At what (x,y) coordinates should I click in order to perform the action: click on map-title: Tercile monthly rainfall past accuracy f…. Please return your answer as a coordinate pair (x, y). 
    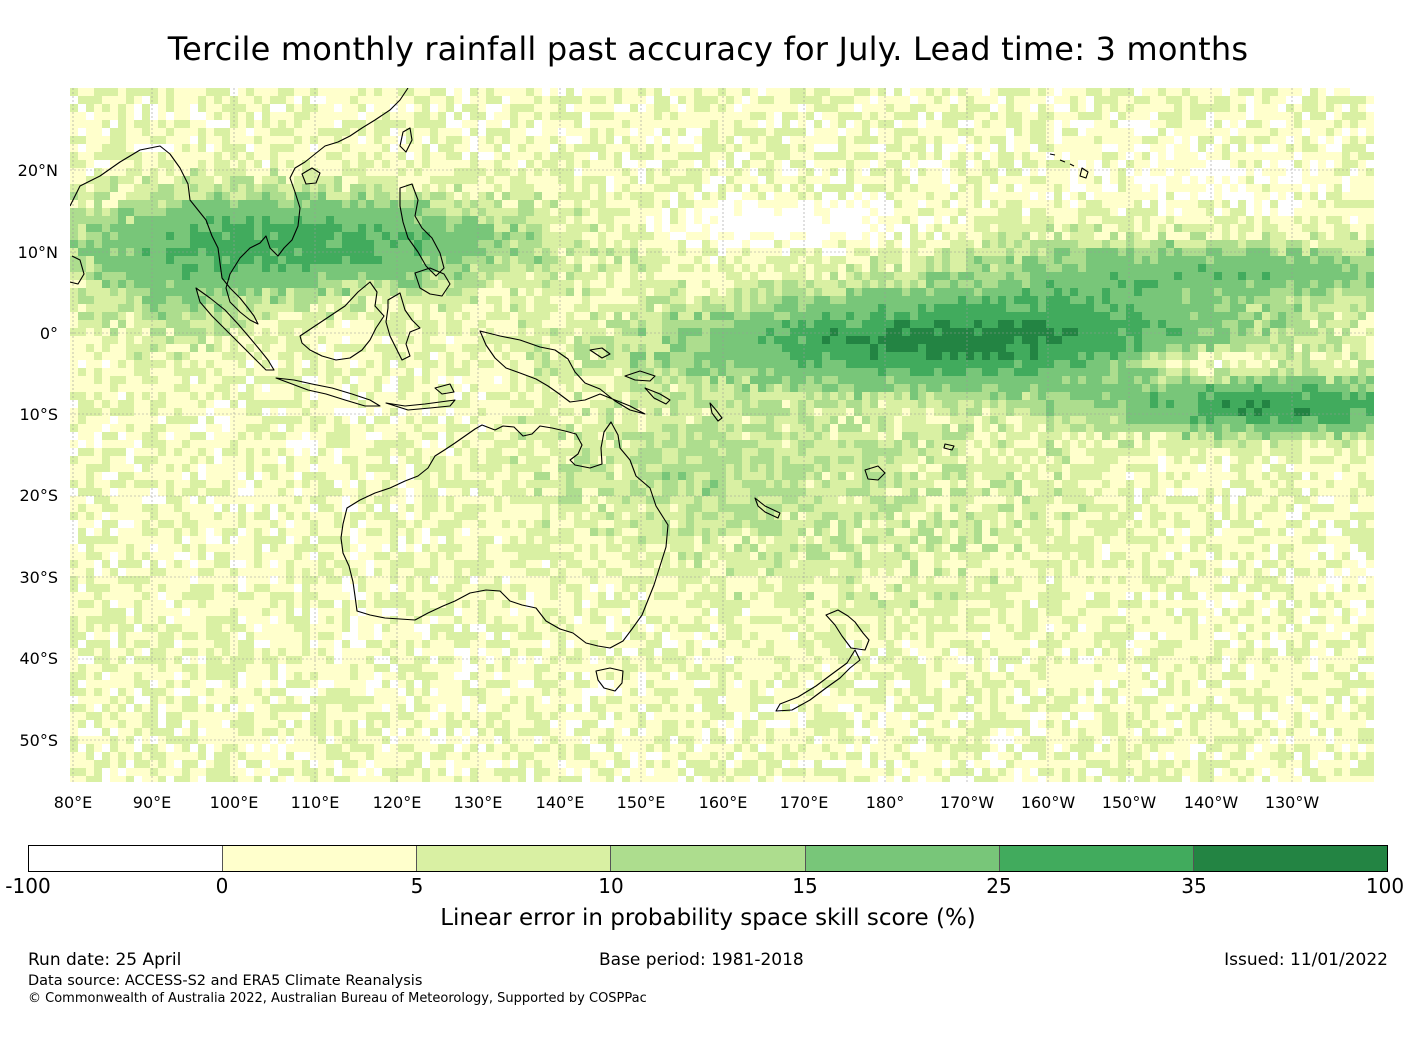
    Looking at the image, I should click on (708, 49).